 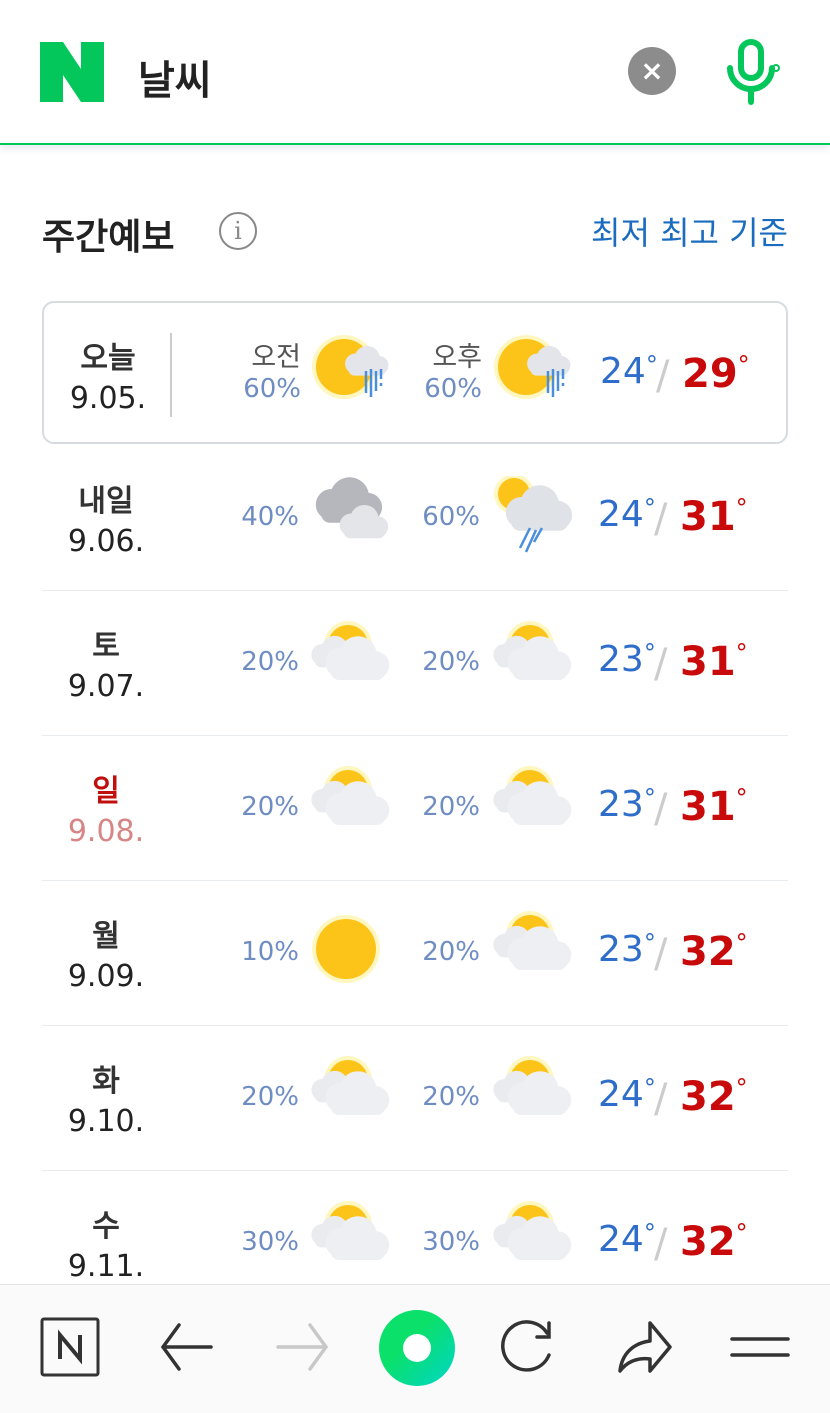 I want to click on day-name: 토, so click(x=106, y=646).